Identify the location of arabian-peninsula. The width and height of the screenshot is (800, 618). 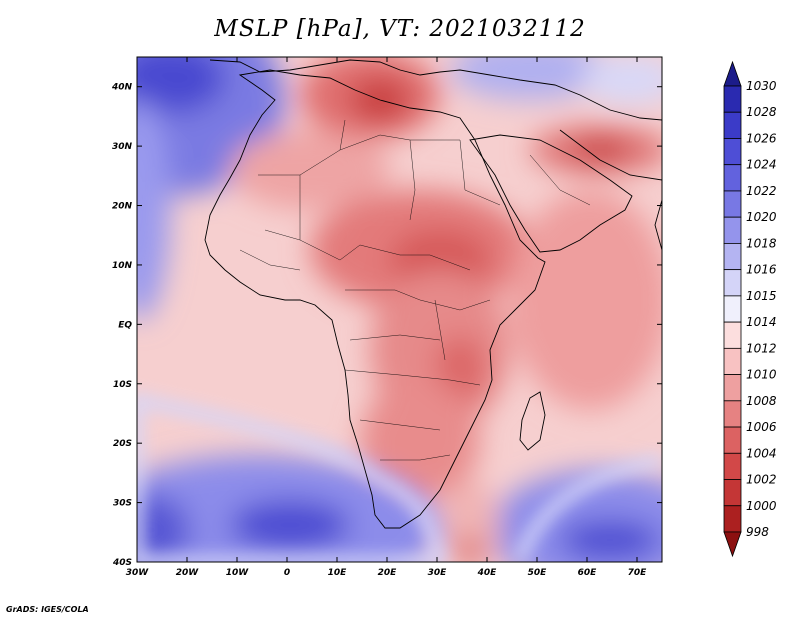
(551, 193).